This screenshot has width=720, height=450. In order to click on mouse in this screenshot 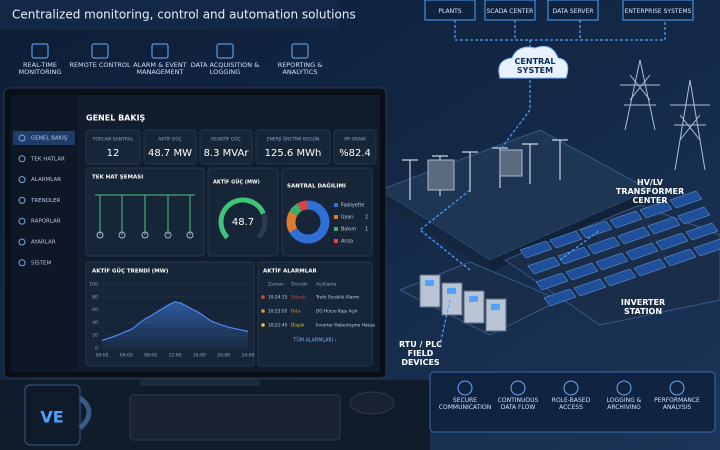, I will do `click(372, 403)`.